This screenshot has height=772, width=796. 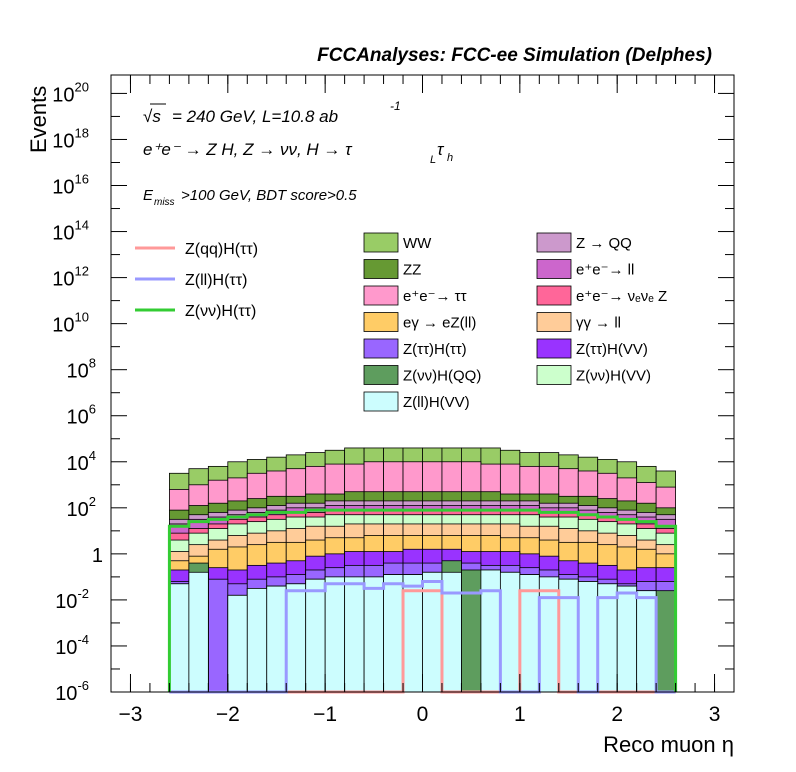 I want to click on annotation-process-tau: τ, so click(x=441, y=149).